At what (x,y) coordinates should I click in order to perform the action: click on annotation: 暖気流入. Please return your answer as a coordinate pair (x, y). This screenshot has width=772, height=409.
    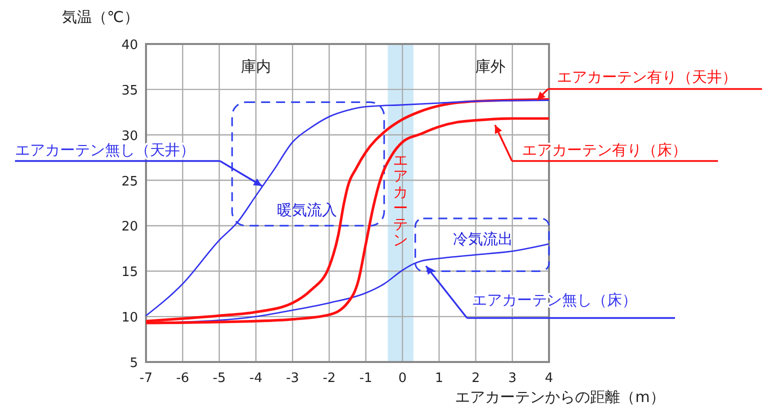
    Looking at the image, I should click on (307, 209).